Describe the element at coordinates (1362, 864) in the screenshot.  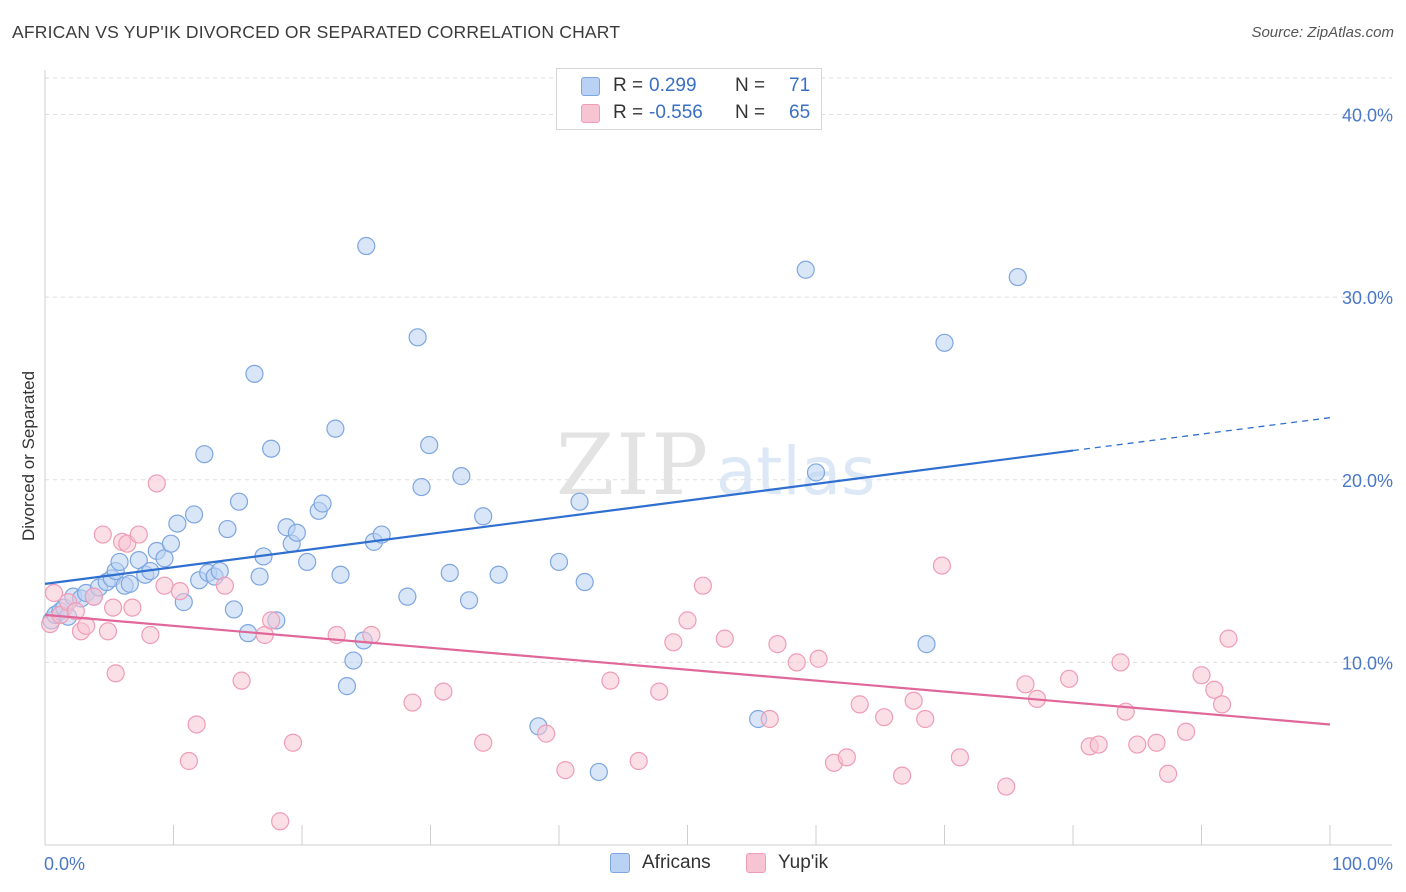
I see `x-tick-label-max: 100.0%` at that location.